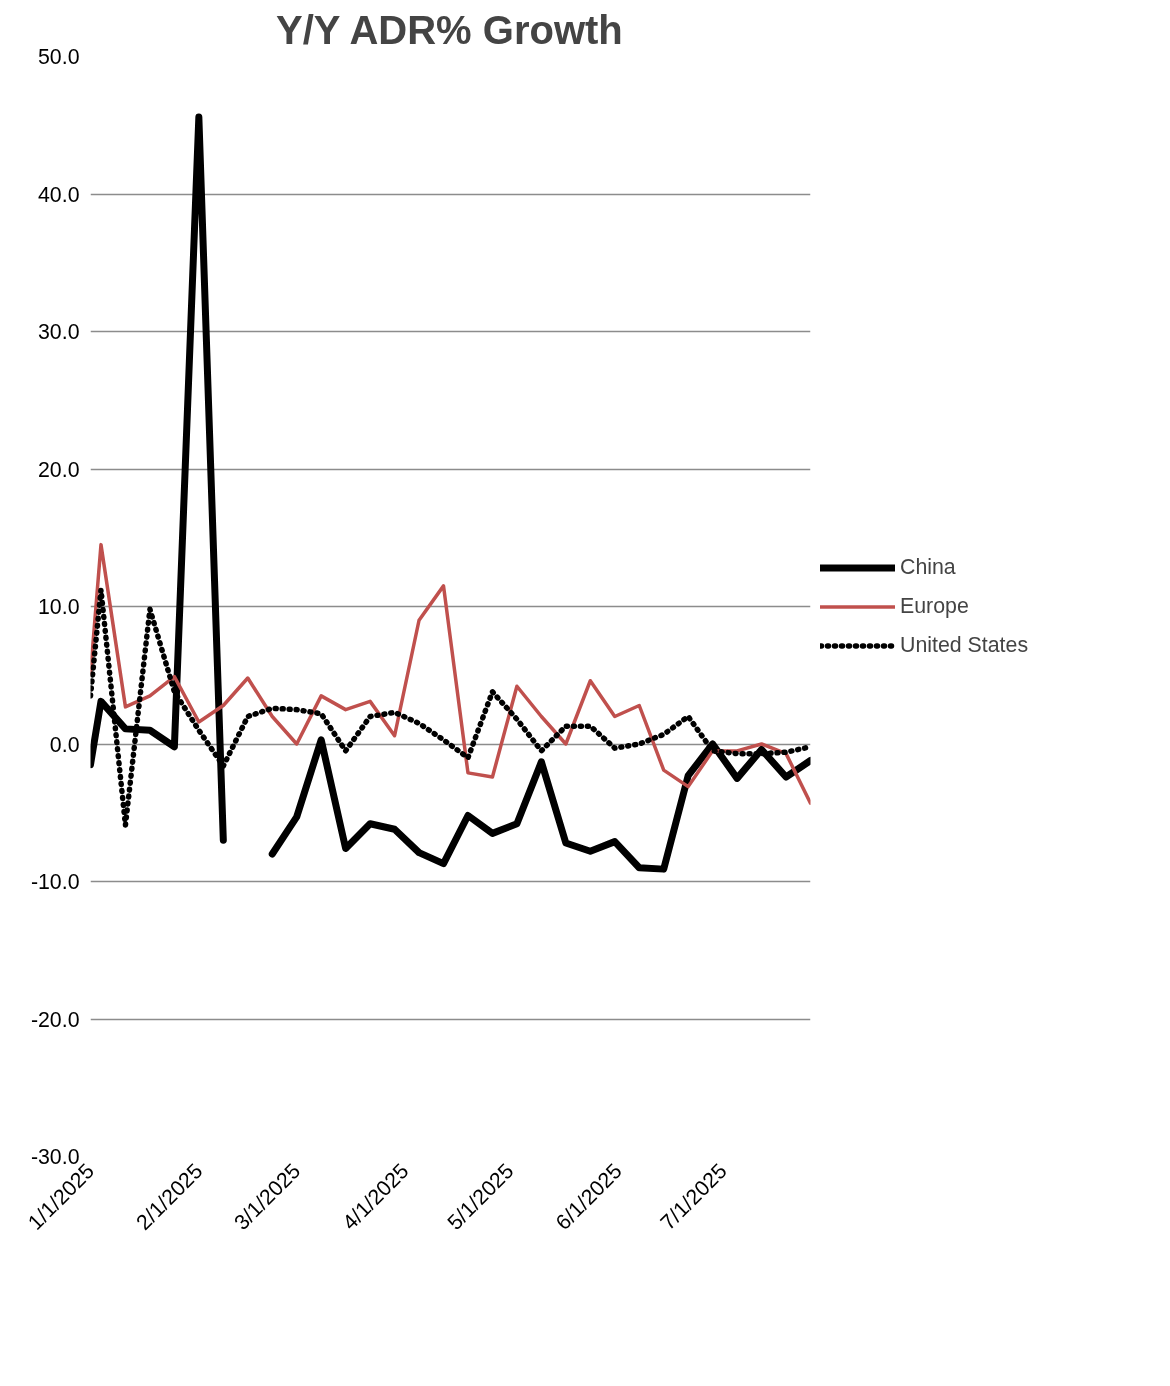  I want to click on y-tick-label: 0.0, so click(64, 744).